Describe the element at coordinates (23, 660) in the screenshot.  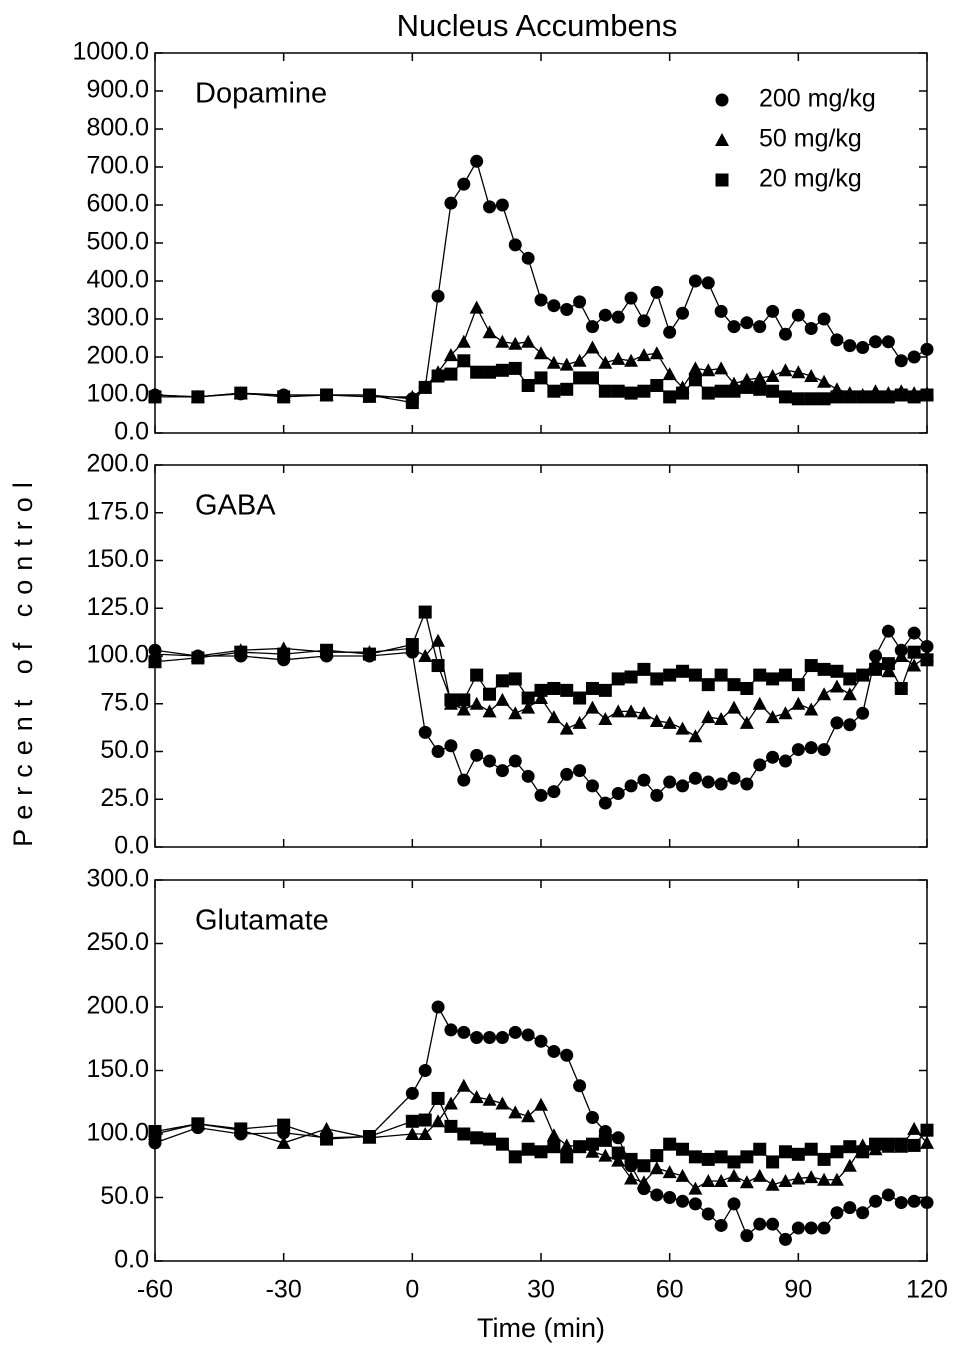
I see `y-axis-label: Percent of control` at that location.